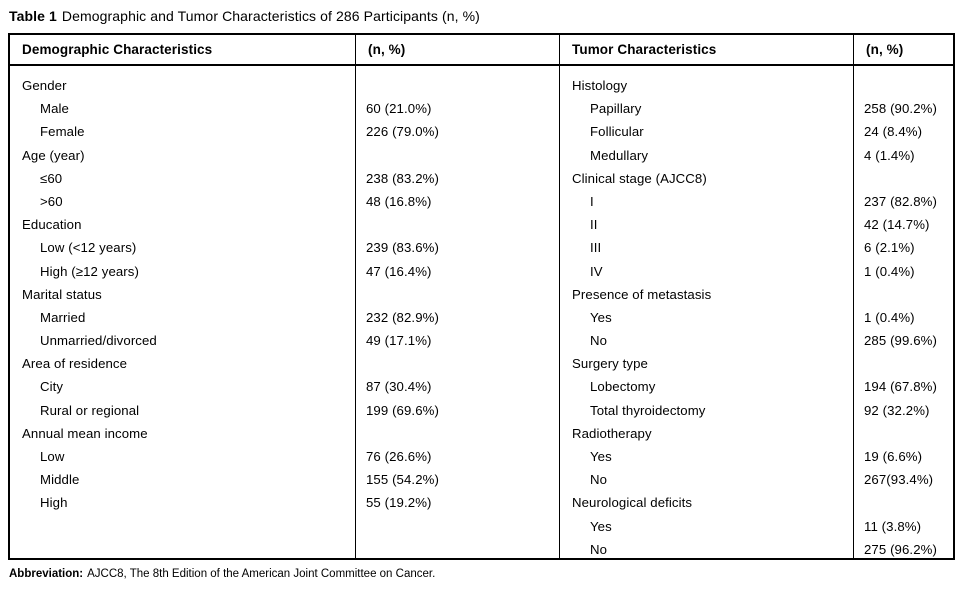  I want to click on row-value: 87 (30.4%), so click(399, 387).